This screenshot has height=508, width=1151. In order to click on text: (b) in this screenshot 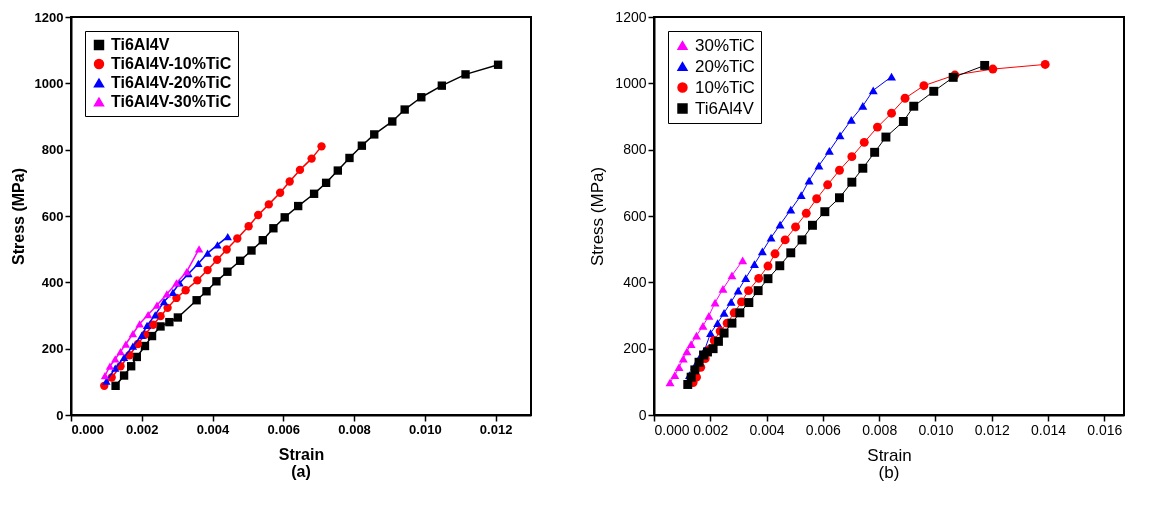, I will do `click(889, 472)`.